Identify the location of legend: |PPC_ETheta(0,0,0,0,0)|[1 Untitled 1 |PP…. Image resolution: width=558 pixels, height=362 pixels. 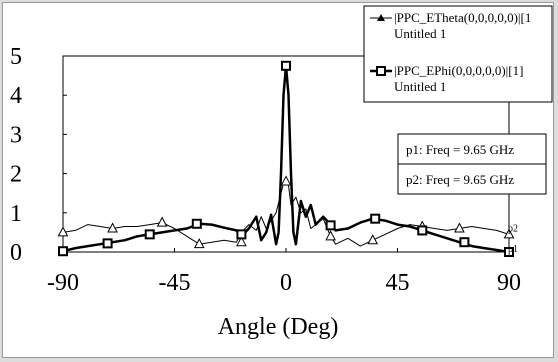
(458, 54).